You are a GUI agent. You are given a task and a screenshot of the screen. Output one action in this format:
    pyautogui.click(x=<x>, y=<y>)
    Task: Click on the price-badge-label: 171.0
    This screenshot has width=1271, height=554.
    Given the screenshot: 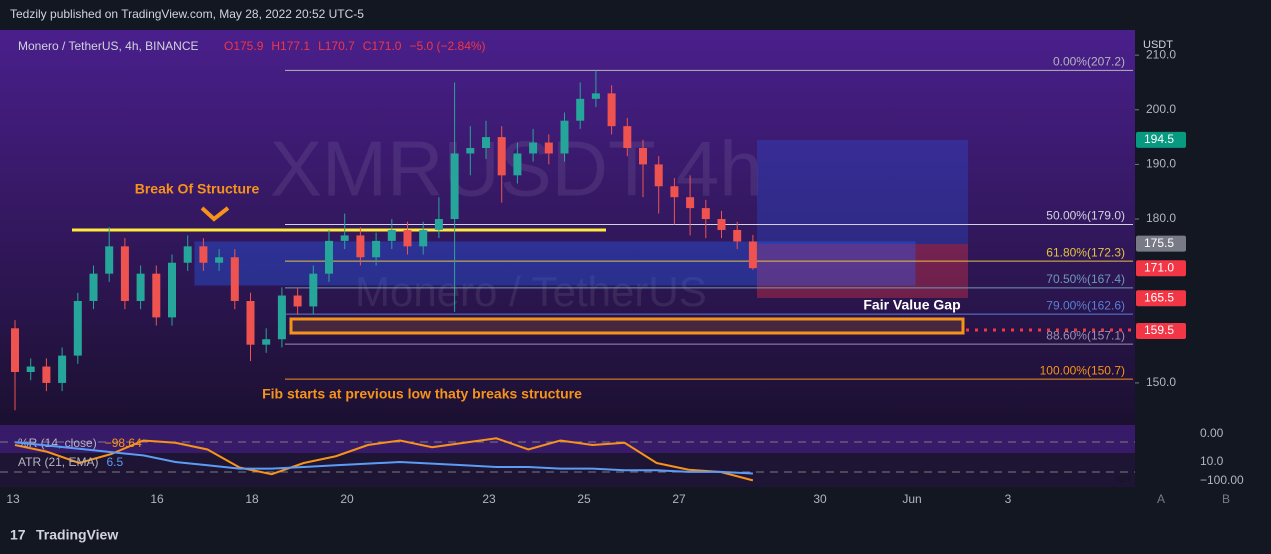 What is the action you would take?
    pyautogui.click(x=1159, y=267)
    